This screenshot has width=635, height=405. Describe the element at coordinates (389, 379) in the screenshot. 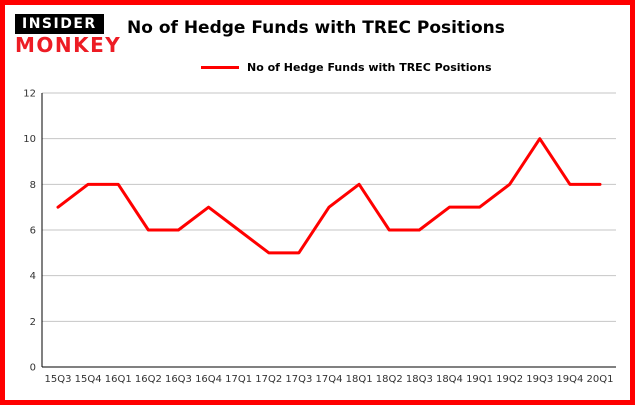

I see `x-tick-label: 18Q2` at that location.